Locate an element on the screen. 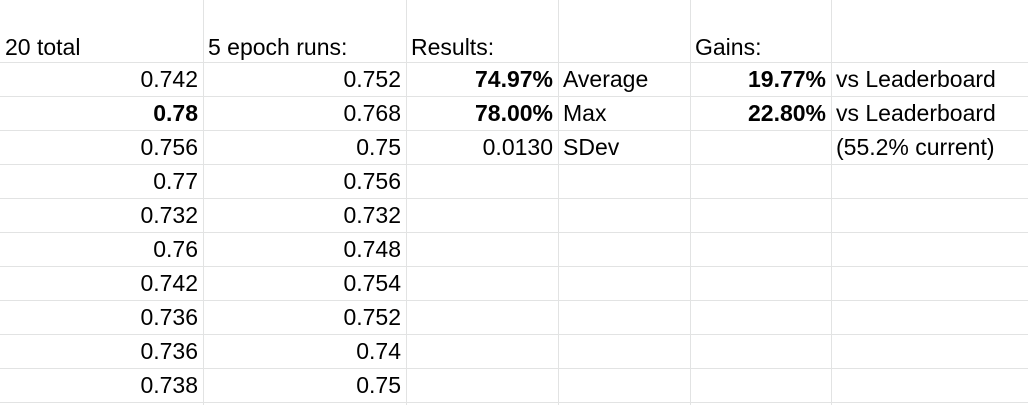 Image resolution: width=1028 pixels, height=405 pixels. gains-max-label: vs Leaderboard is located at coordinates (916, 113).